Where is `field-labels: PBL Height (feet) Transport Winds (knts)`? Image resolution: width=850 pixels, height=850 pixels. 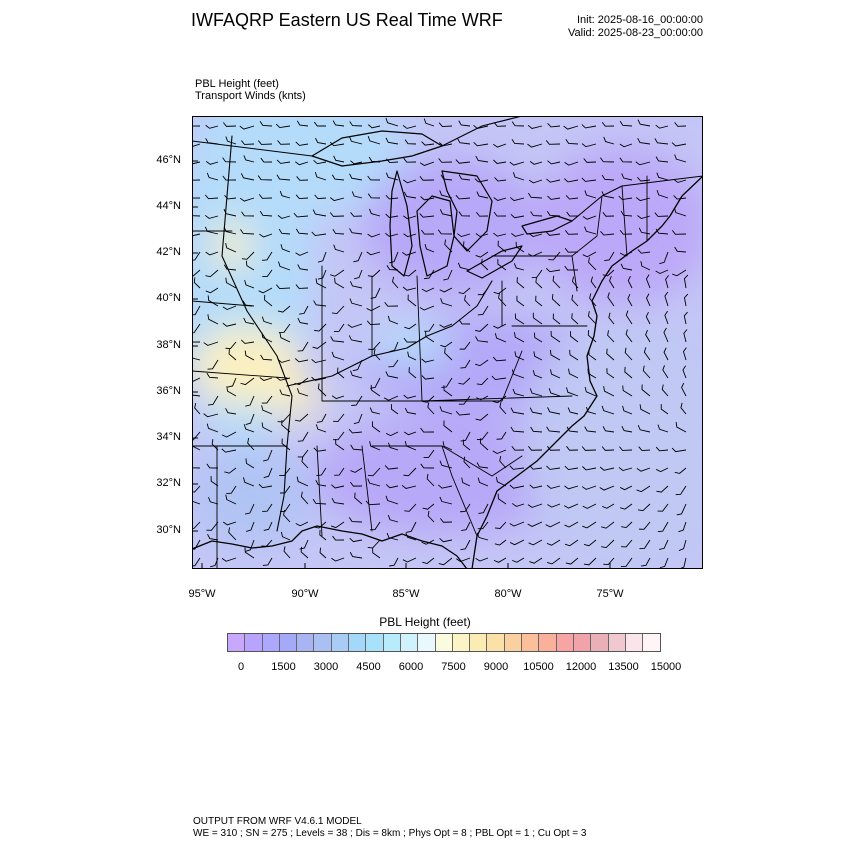
field-labels: PBL Height (feet) Transport Winds (knts) is located at coordinates (250, 90).